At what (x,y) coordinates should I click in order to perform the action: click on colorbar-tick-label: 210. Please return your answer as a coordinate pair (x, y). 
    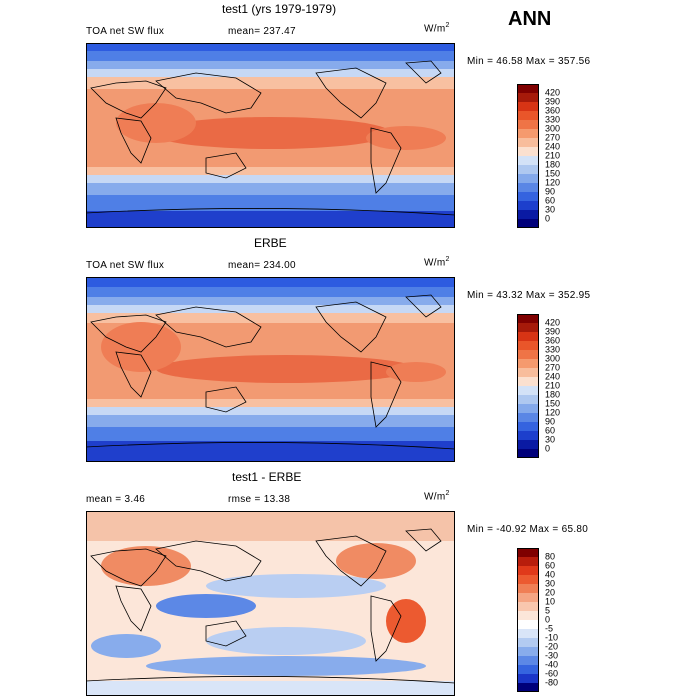
    Looking at the image, I should click on (553, 385).